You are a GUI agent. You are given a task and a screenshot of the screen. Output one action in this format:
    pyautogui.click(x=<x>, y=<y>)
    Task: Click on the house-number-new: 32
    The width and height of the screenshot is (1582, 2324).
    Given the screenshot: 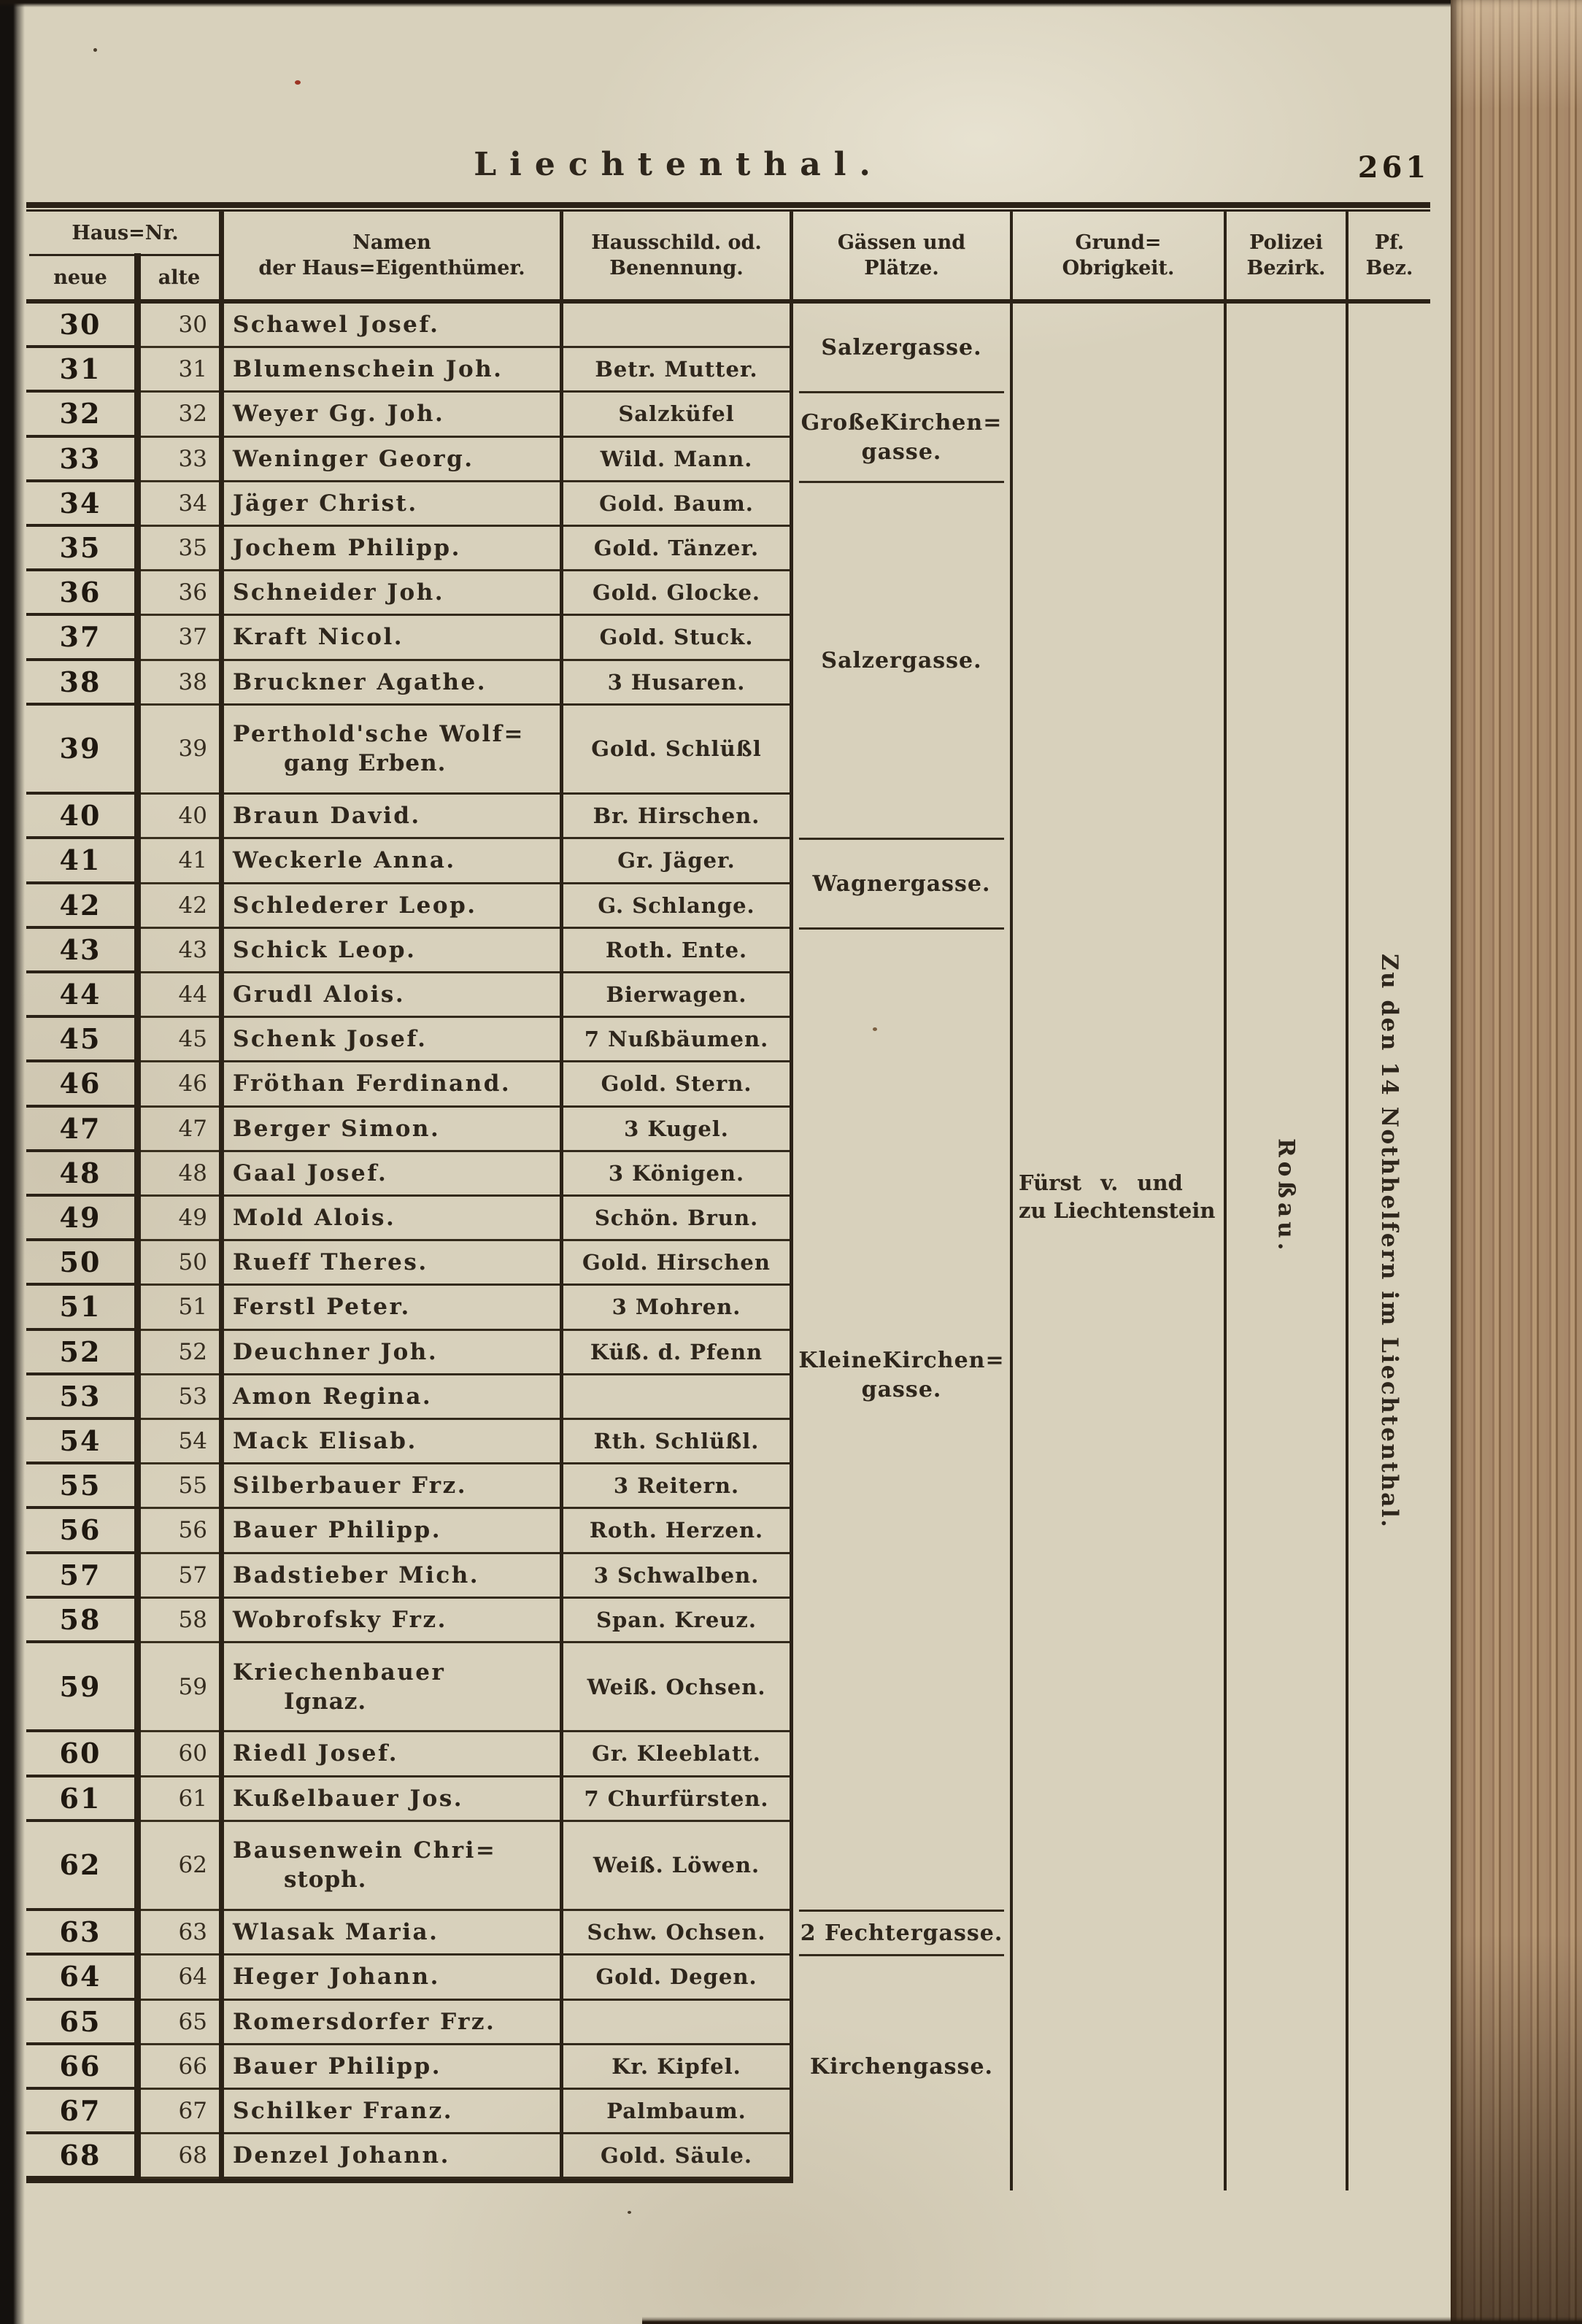 What is the action you would take?
    pyautogui.click(x=80, y=415)
    